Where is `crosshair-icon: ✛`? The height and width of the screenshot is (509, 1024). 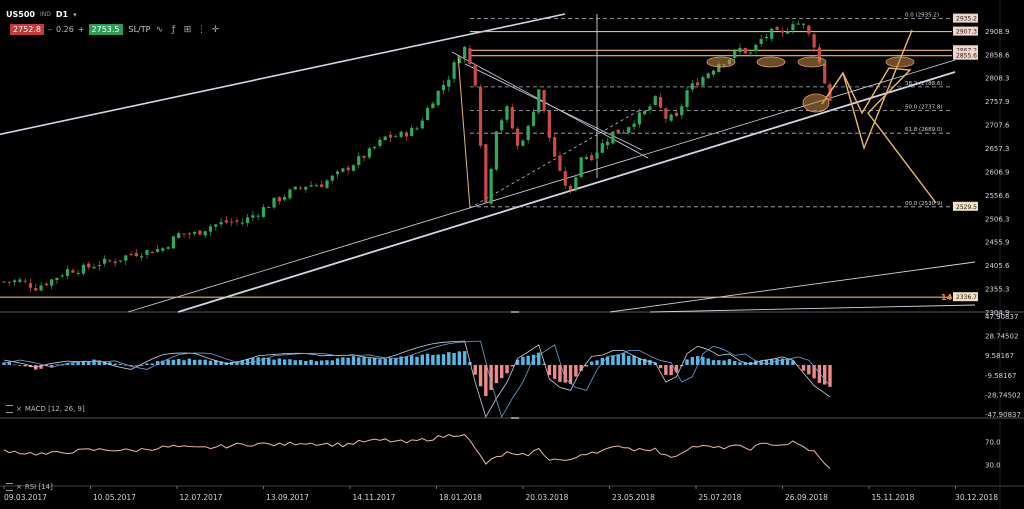 crosshair-icon: ✛ is located at coordinates (215, 29).